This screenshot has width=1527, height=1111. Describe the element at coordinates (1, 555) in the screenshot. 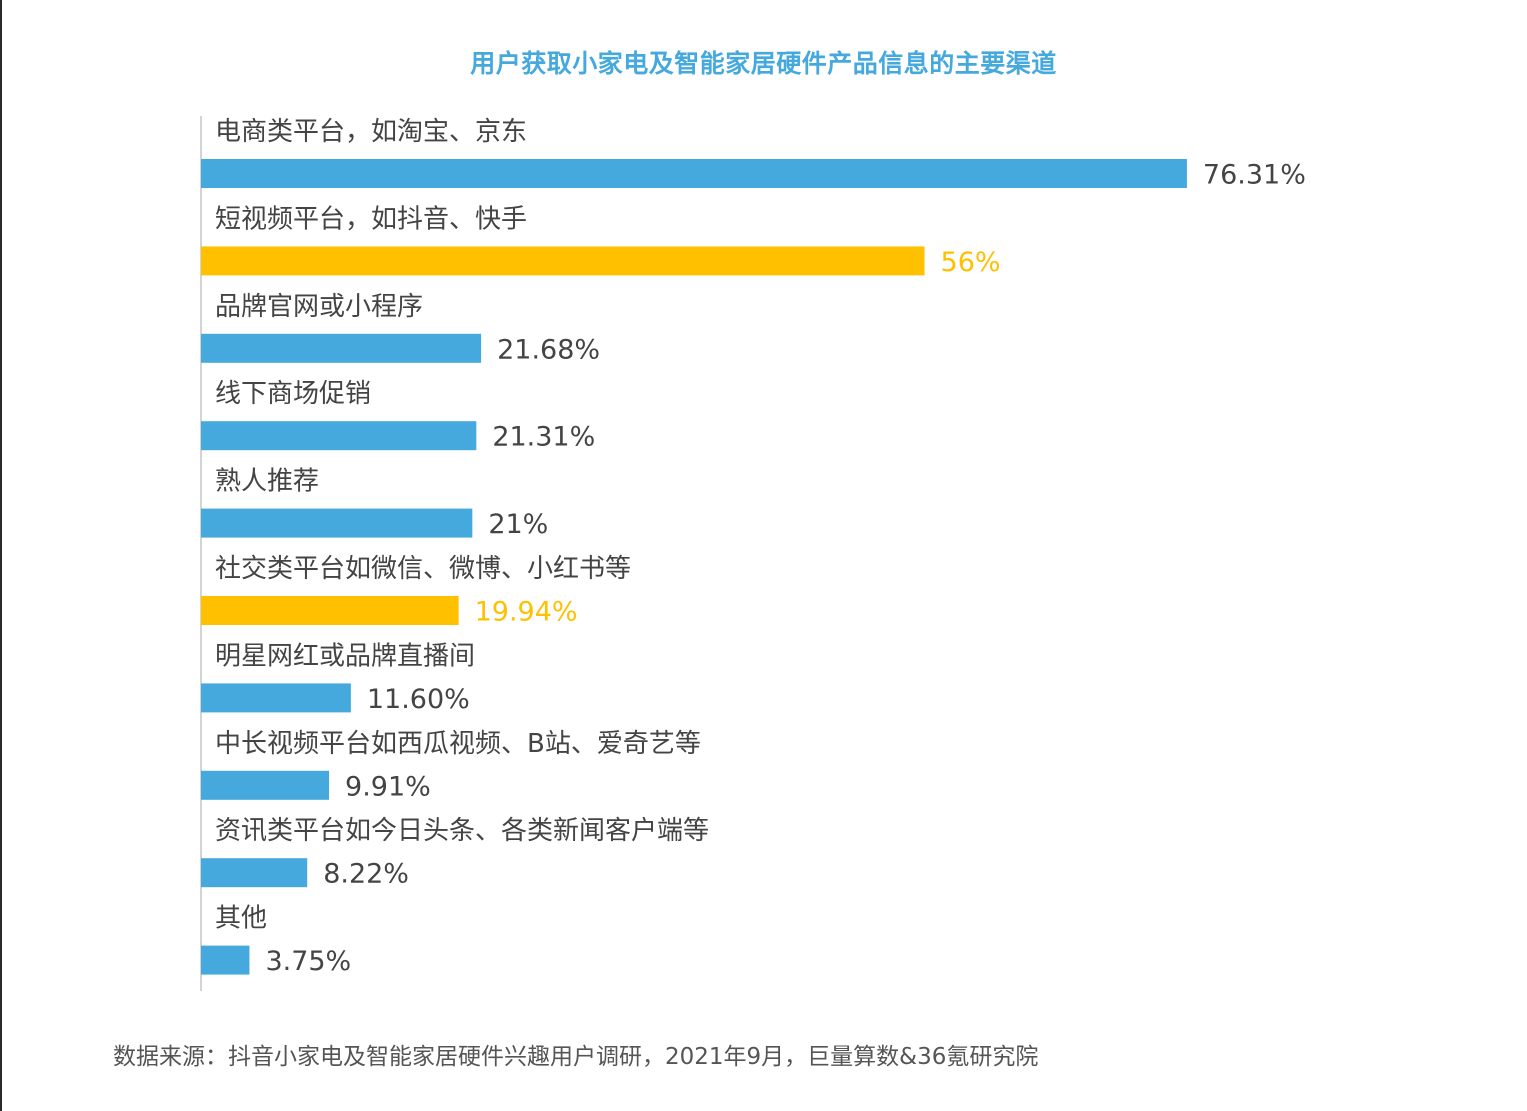

I see `page-left-border` at that location.